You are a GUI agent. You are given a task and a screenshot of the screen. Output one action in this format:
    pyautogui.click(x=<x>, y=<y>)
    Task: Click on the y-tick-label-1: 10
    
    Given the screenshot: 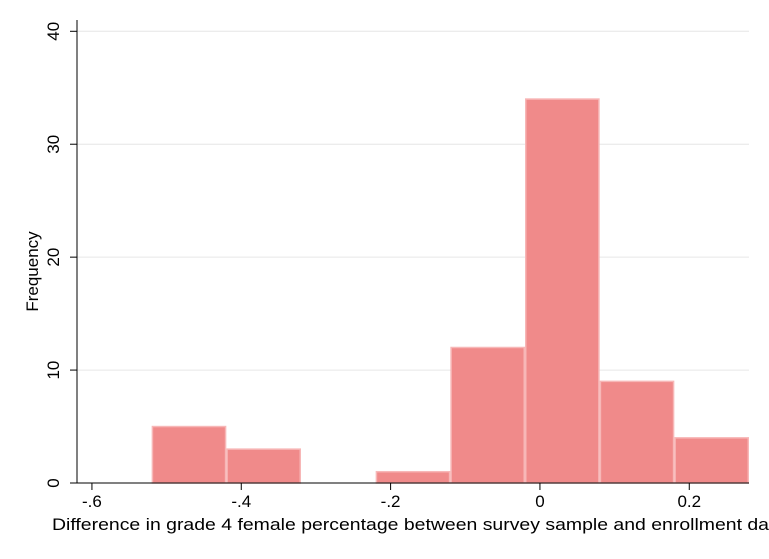 What is the action you would take?
    pyautogui.click(x=53, y=370)
    